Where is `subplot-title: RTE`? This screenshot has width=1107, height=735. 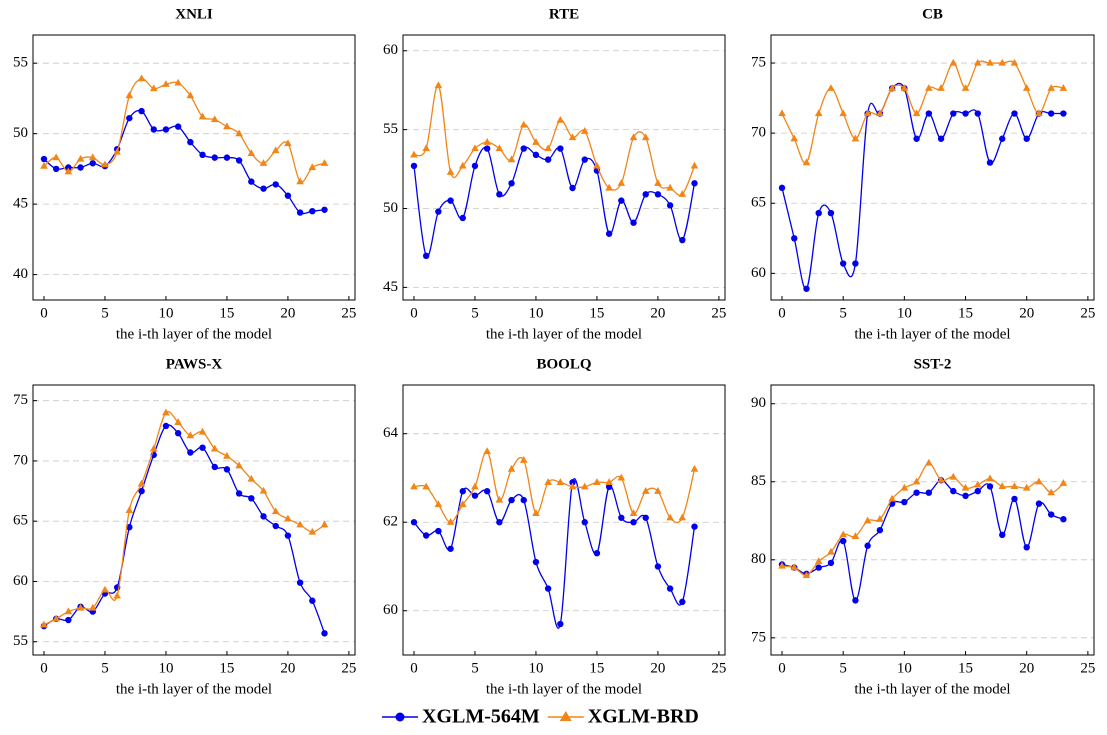 subplot-title: RTE is located at coordinates (564, 14).